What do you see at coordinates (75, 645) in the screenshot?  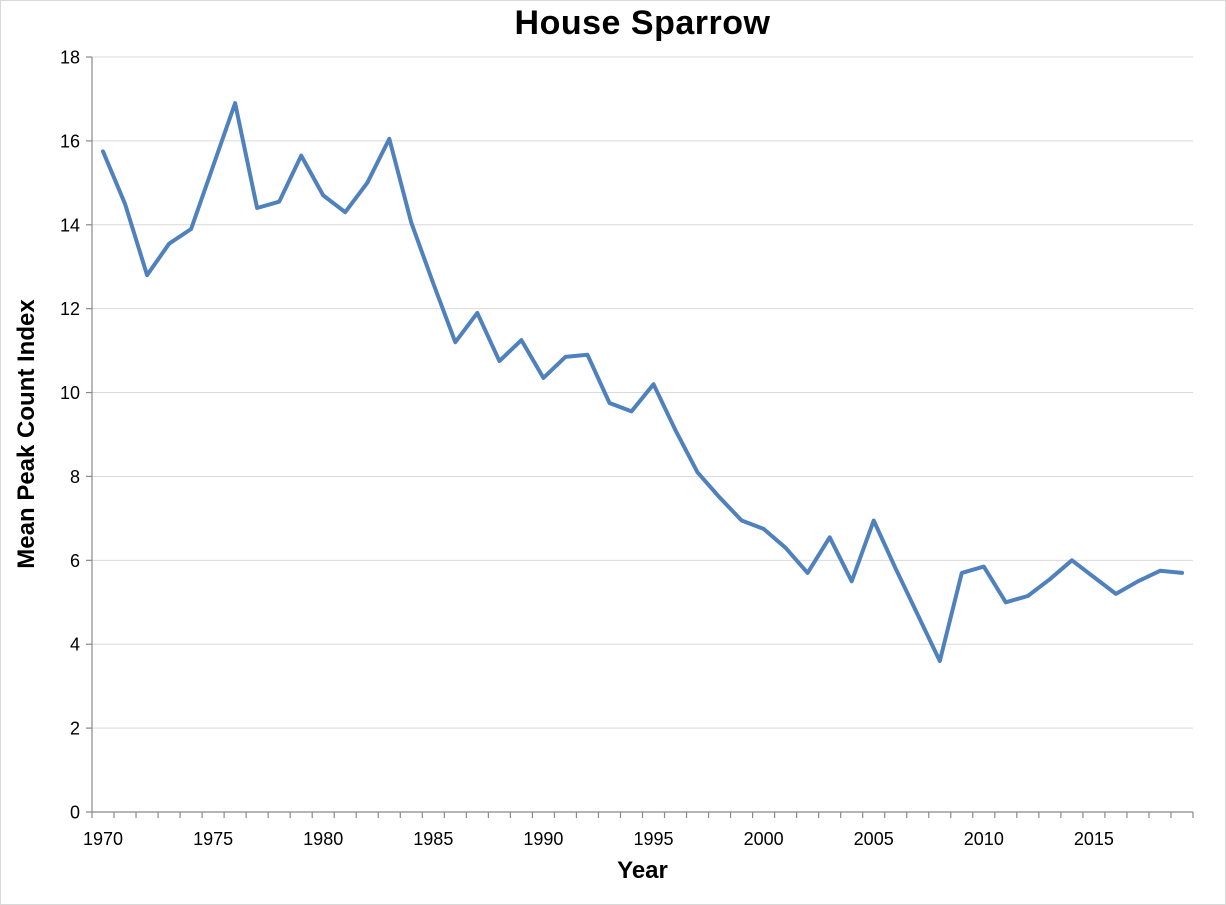 I see `y-tick-label: 4` at bounding box center [75, 645].